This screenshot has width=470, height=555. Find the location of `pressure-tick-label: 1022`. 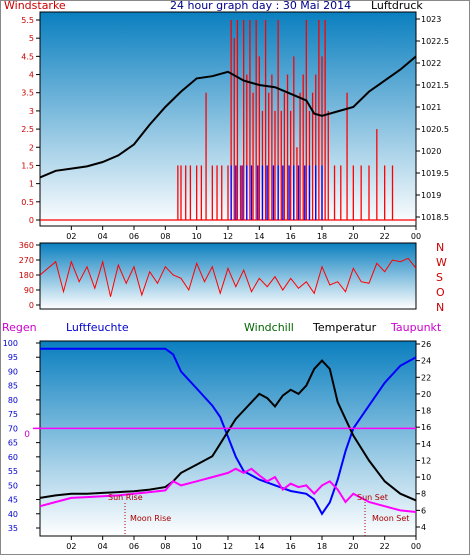

pressure-tick-label: 1022 is located at coordinates (431, 63).